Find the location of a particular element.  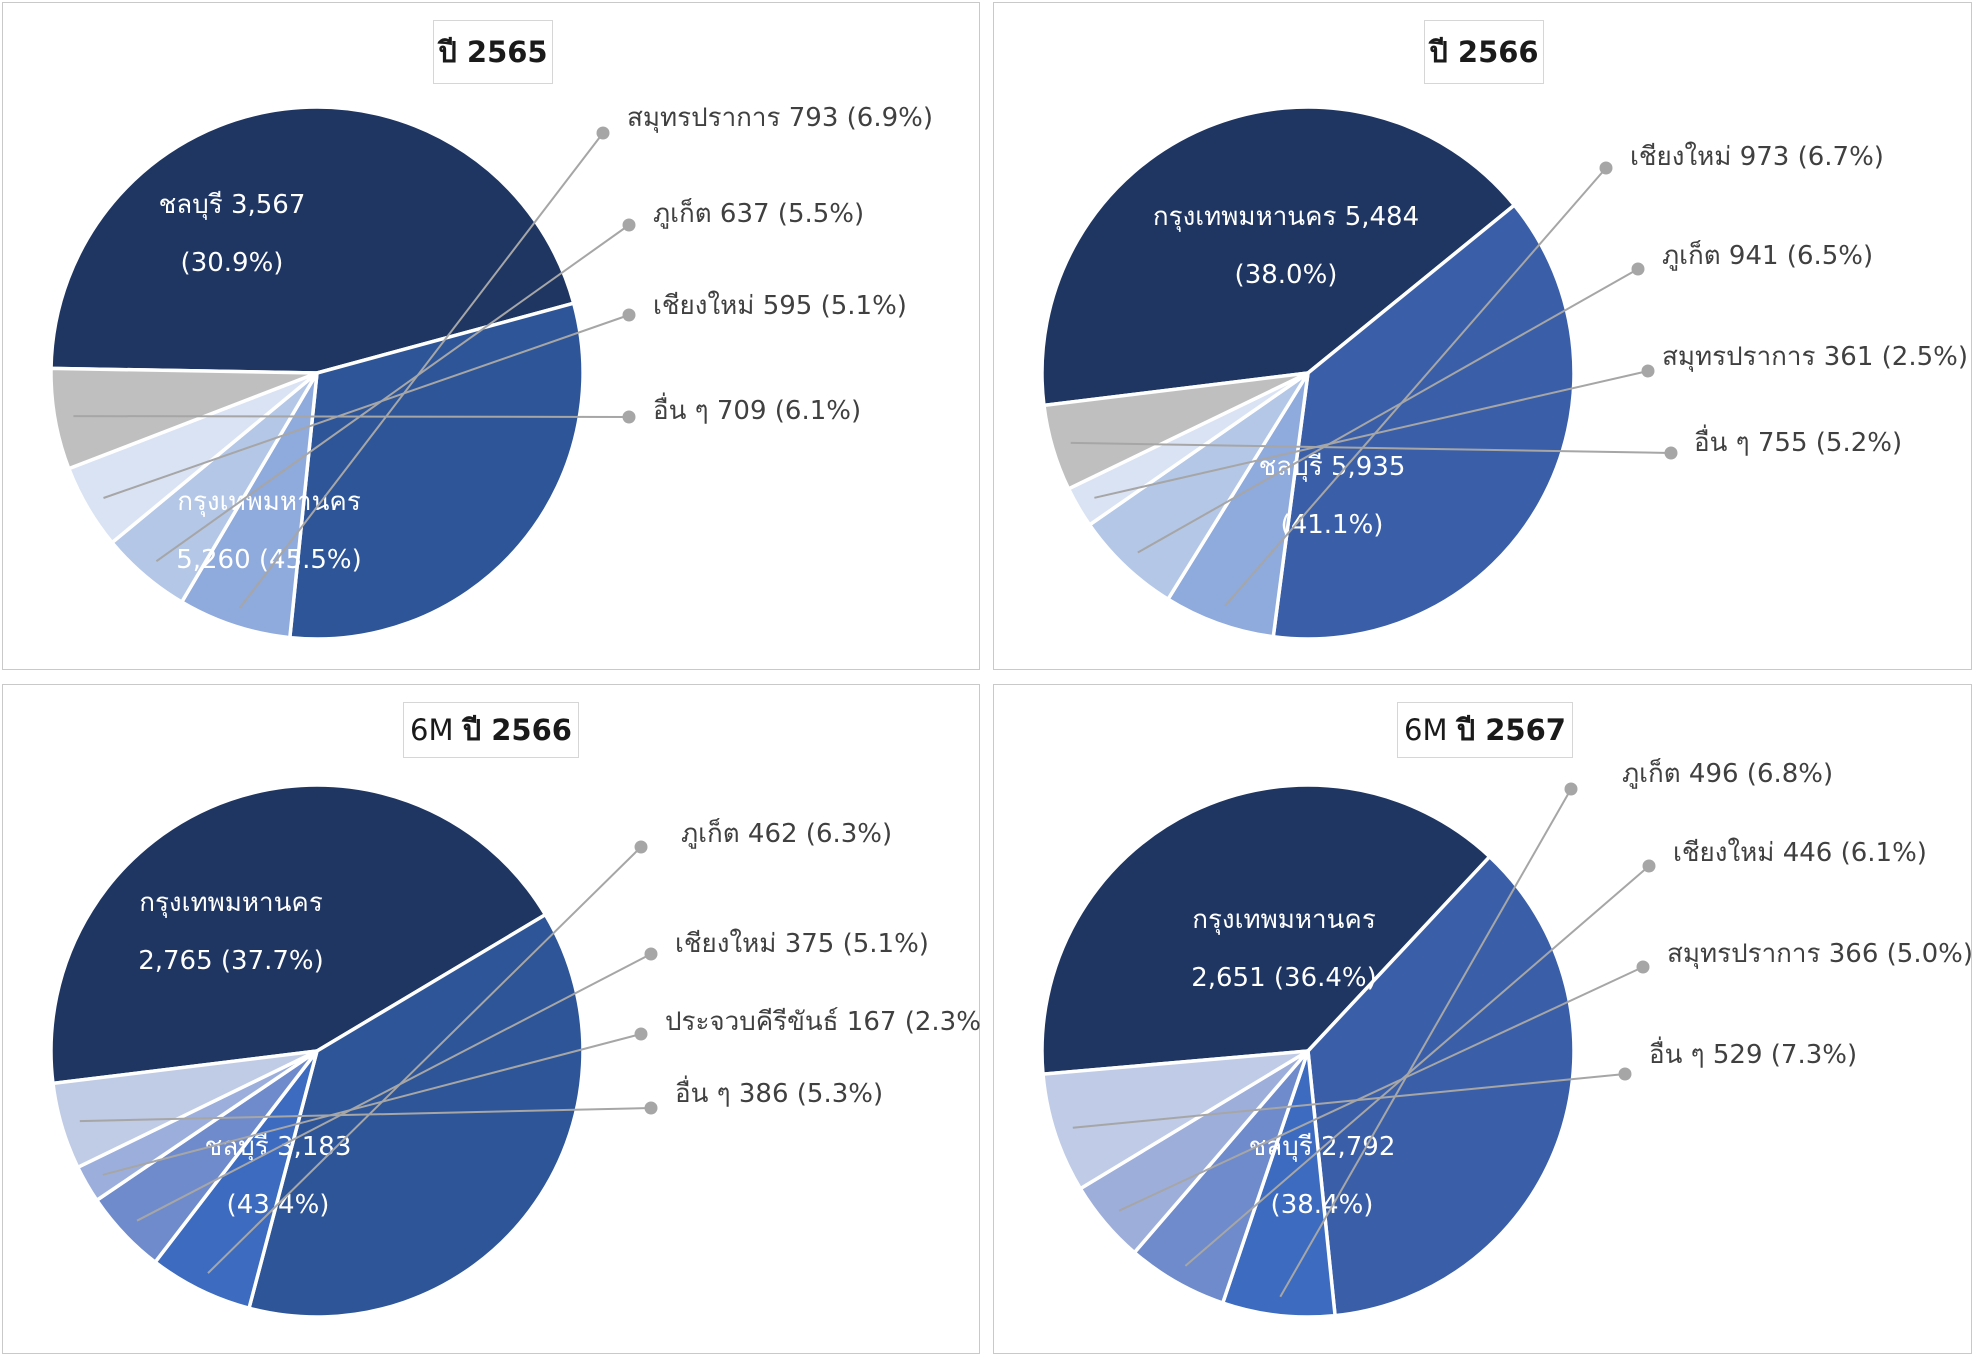

slice-callout-label: ภูเก็ต 462 (6.3%) is located at coordinates (786, 833).